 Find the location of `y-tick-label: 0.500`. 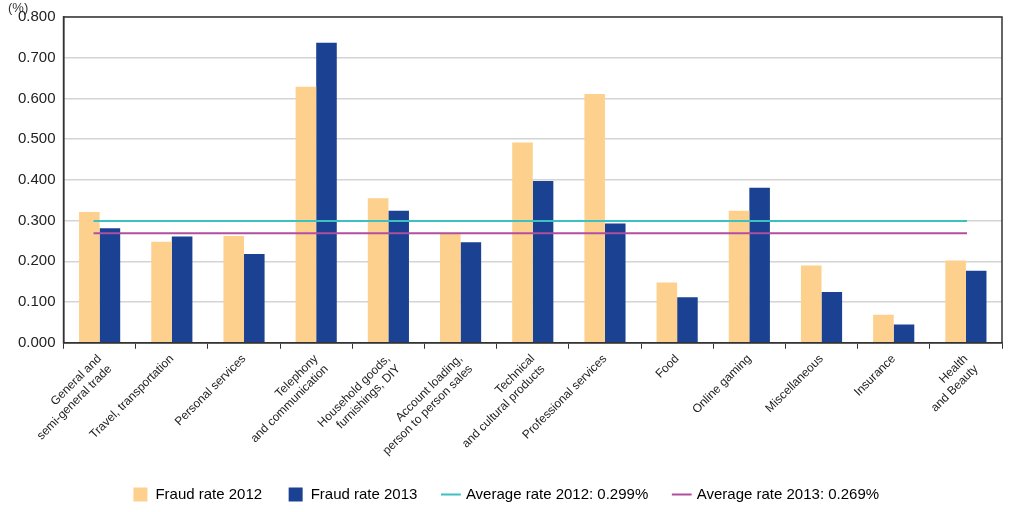

y-tick-label: 0.500 is located at coordinates (36, 138).